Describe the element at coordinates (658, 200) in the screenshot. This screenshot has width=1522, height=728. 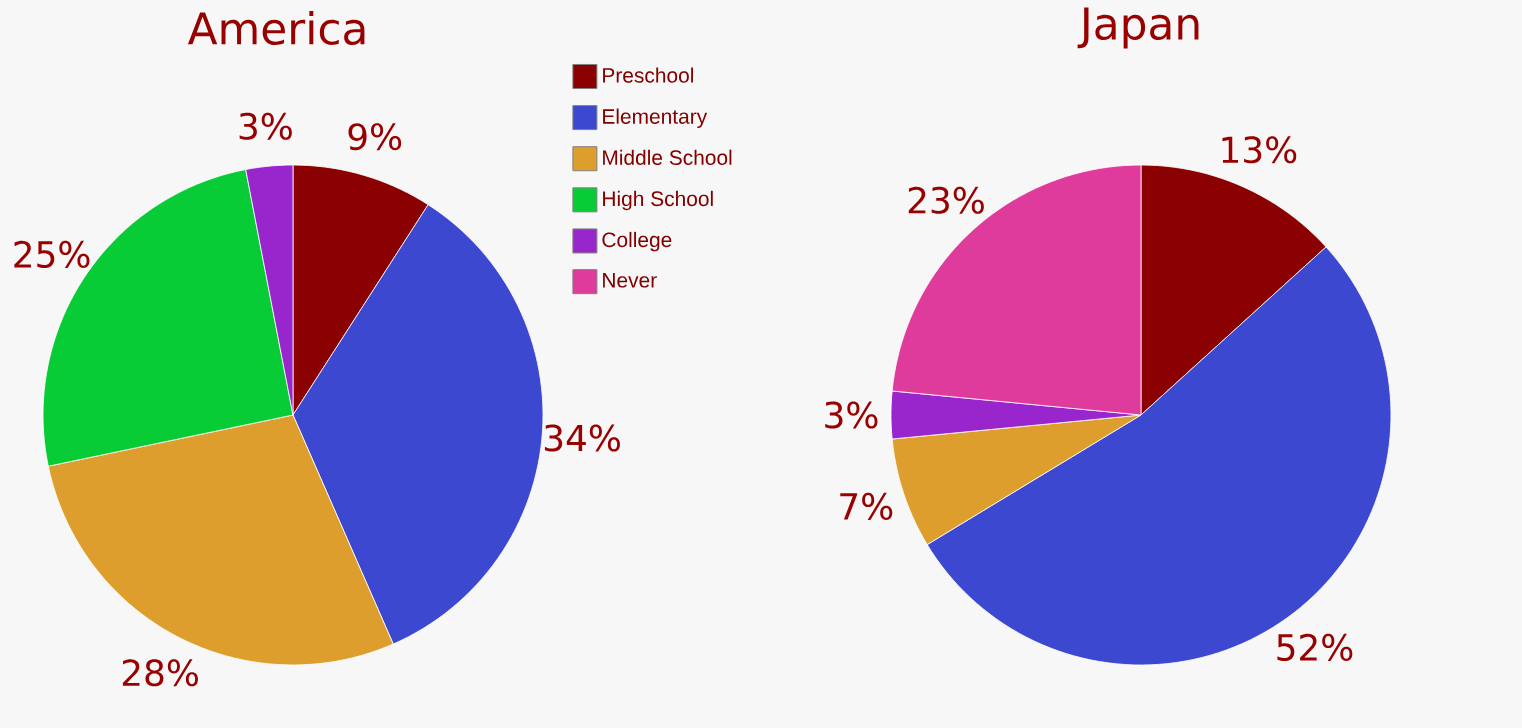
I see `legend-label: High School` at that location.